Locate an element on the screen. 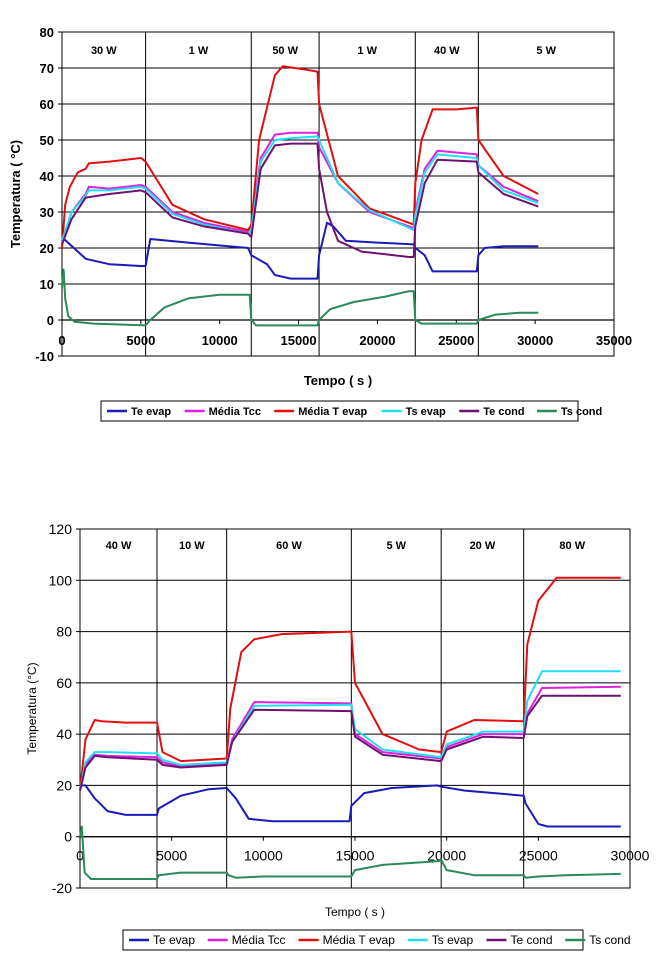  x-tick-label: 35000 is located at coordinates (614, 340).